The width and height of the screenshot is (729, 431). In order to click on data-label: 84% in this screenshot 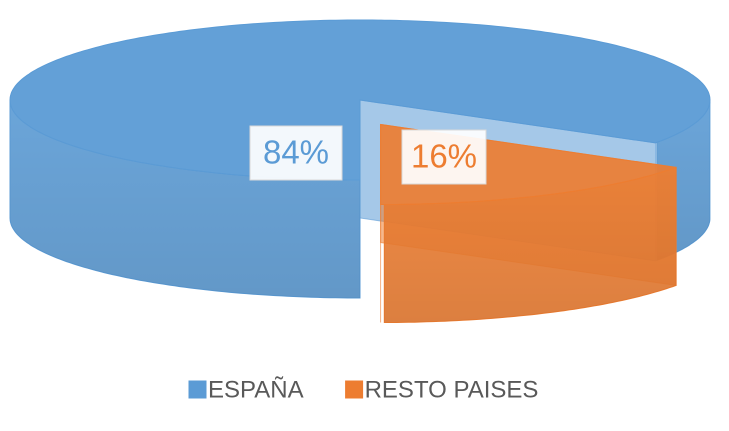, I will do `click(296, 152)`.